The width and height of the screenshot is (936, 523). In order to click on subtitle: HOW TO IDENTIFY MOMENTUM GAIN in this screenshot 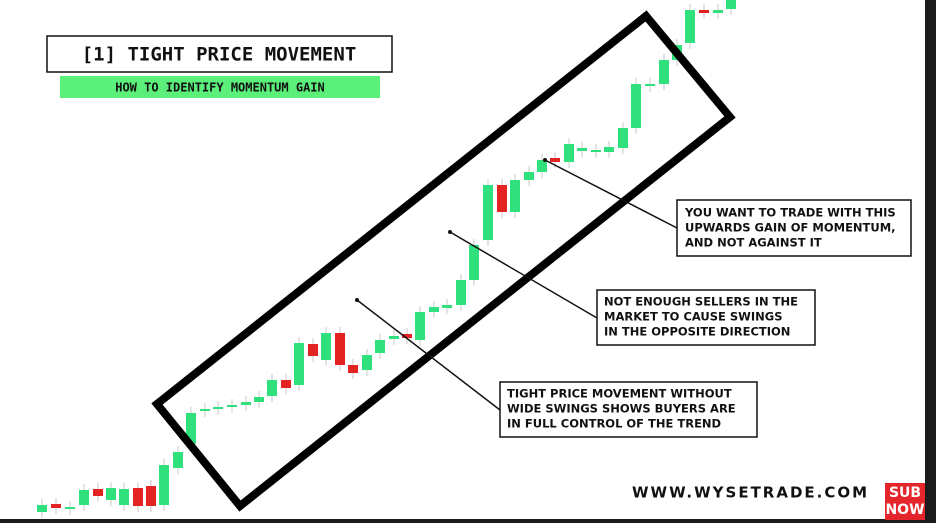, I will do `click(220, 88)`.